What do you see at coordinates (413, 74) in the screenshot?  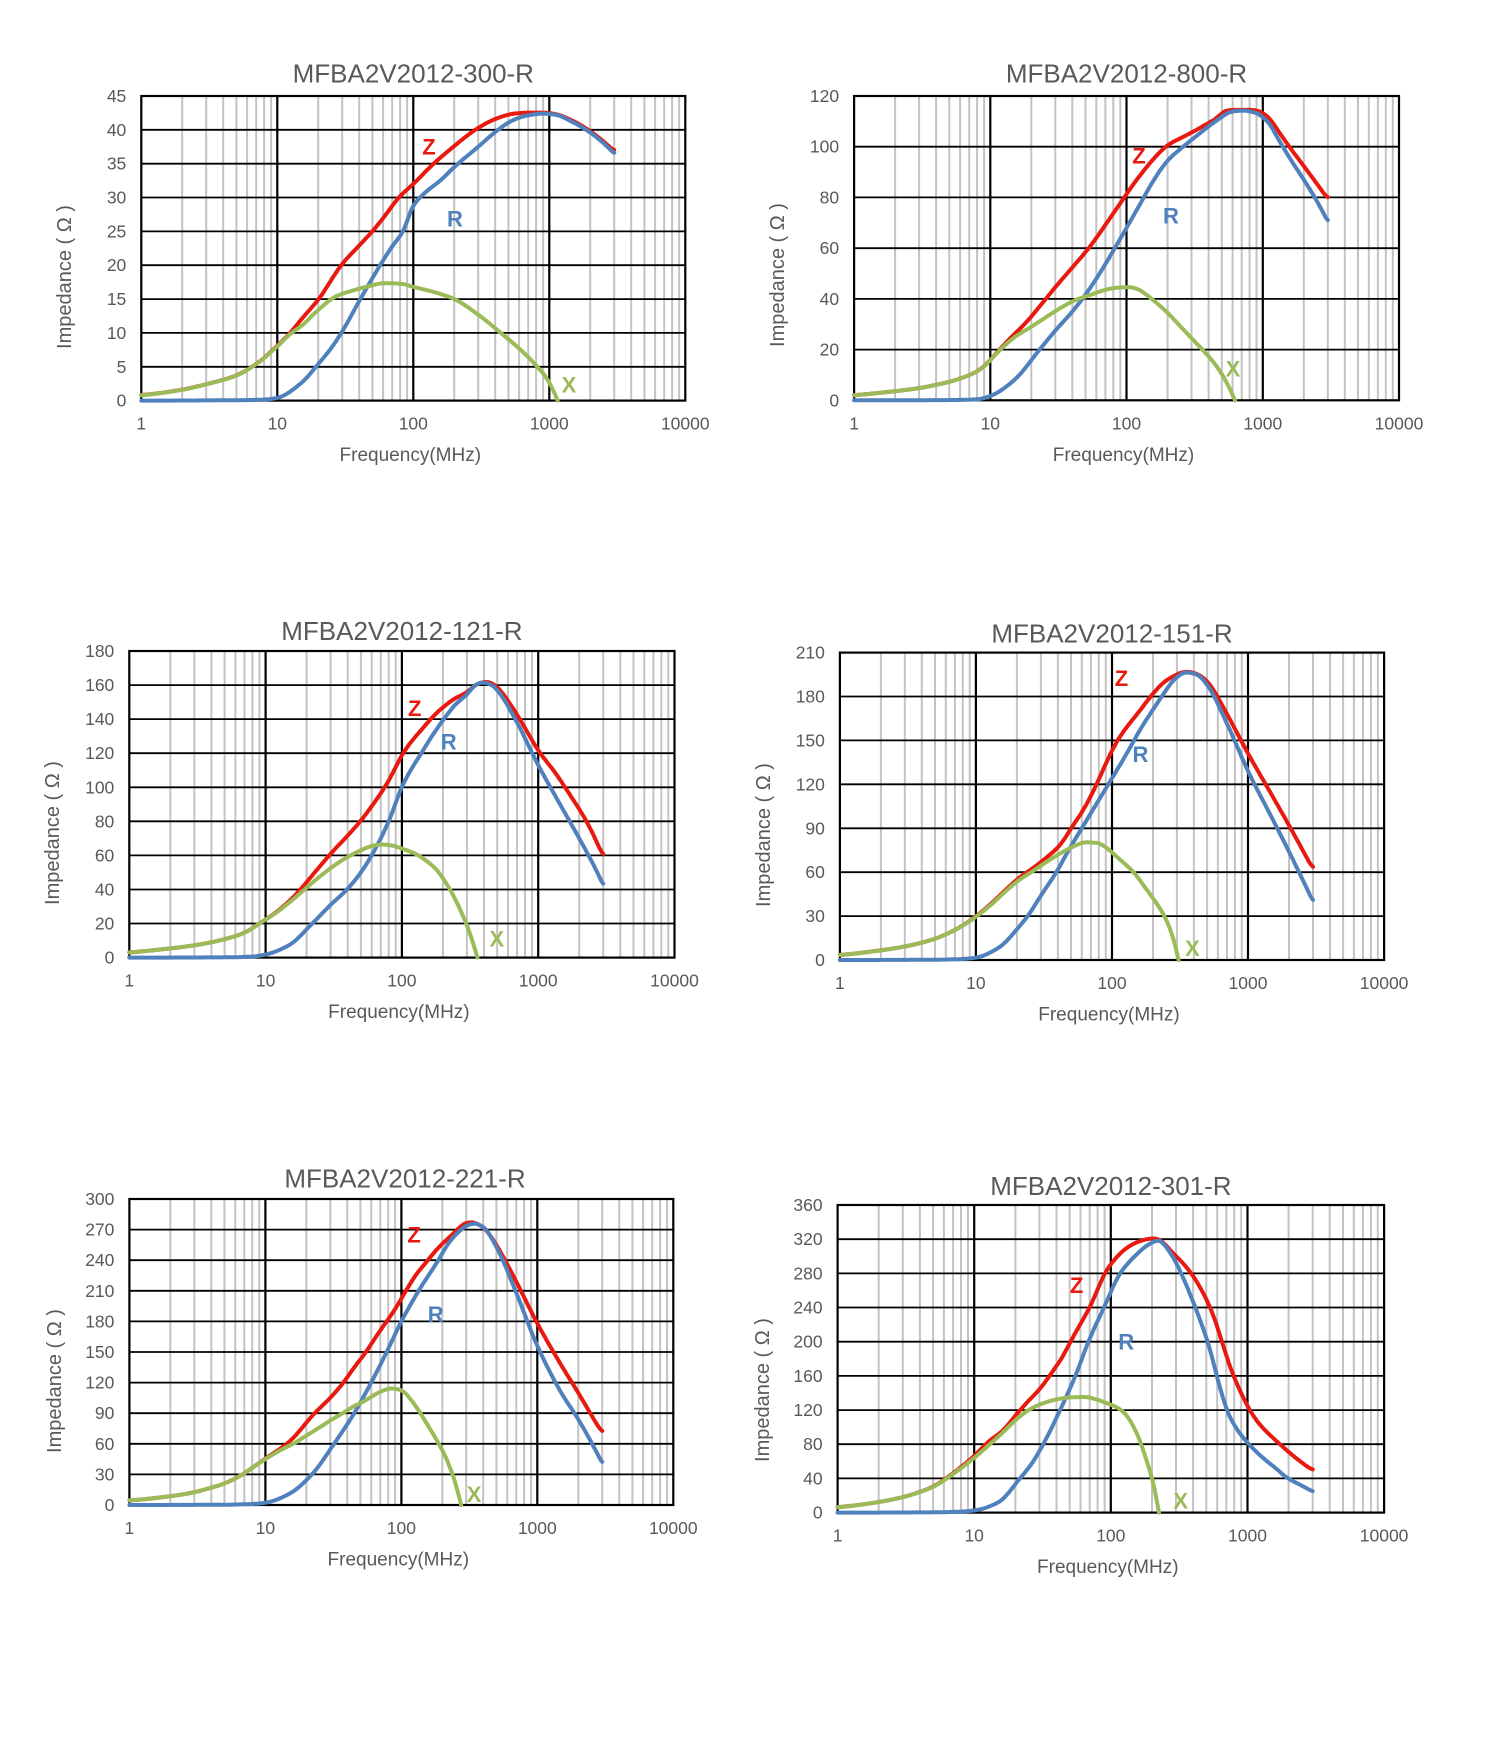 I see `svg-text: MFBA2V2012-300-R` at bounding box center [413, 74].